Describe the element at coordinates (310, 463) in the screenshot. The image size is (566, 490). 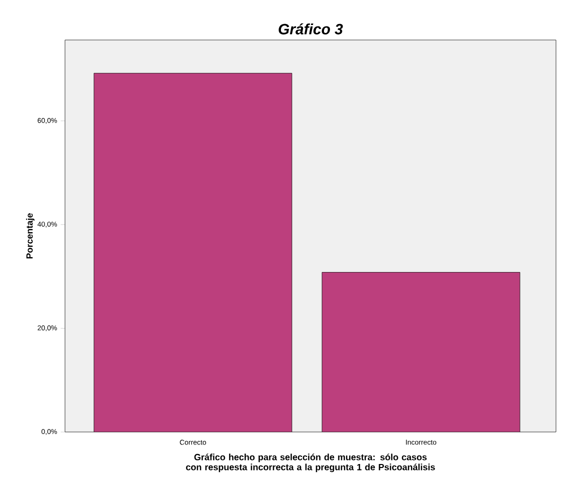
I see `x-axis-title: Gráfico hecho para selección de muestra: sólo casos con respuesta incorrecta a la pregunta 1 de Psicoanálisis` at that location.